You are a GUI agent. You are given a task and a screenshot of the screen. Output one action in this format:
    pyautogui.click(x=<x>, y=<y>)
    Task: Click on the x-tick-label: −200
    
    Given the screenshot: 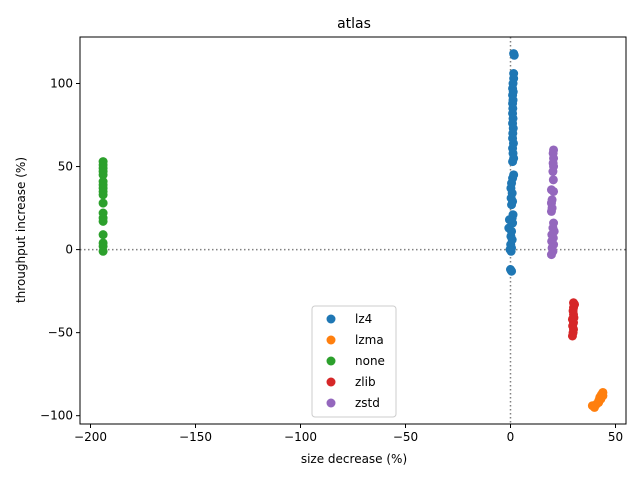 What is the action you would take?
    pyautogui.click(x=90, y=437)
    